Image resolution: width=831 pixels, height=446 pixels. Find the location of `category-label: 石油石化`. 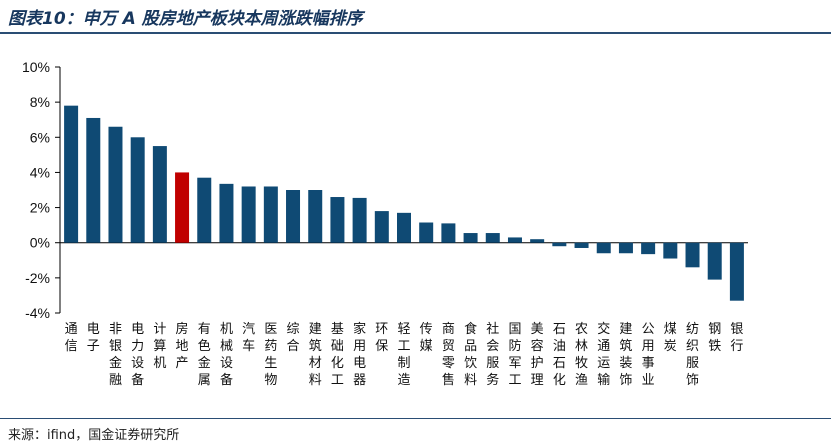

category-label: 石油石化 is located at coordinates (559, 355).